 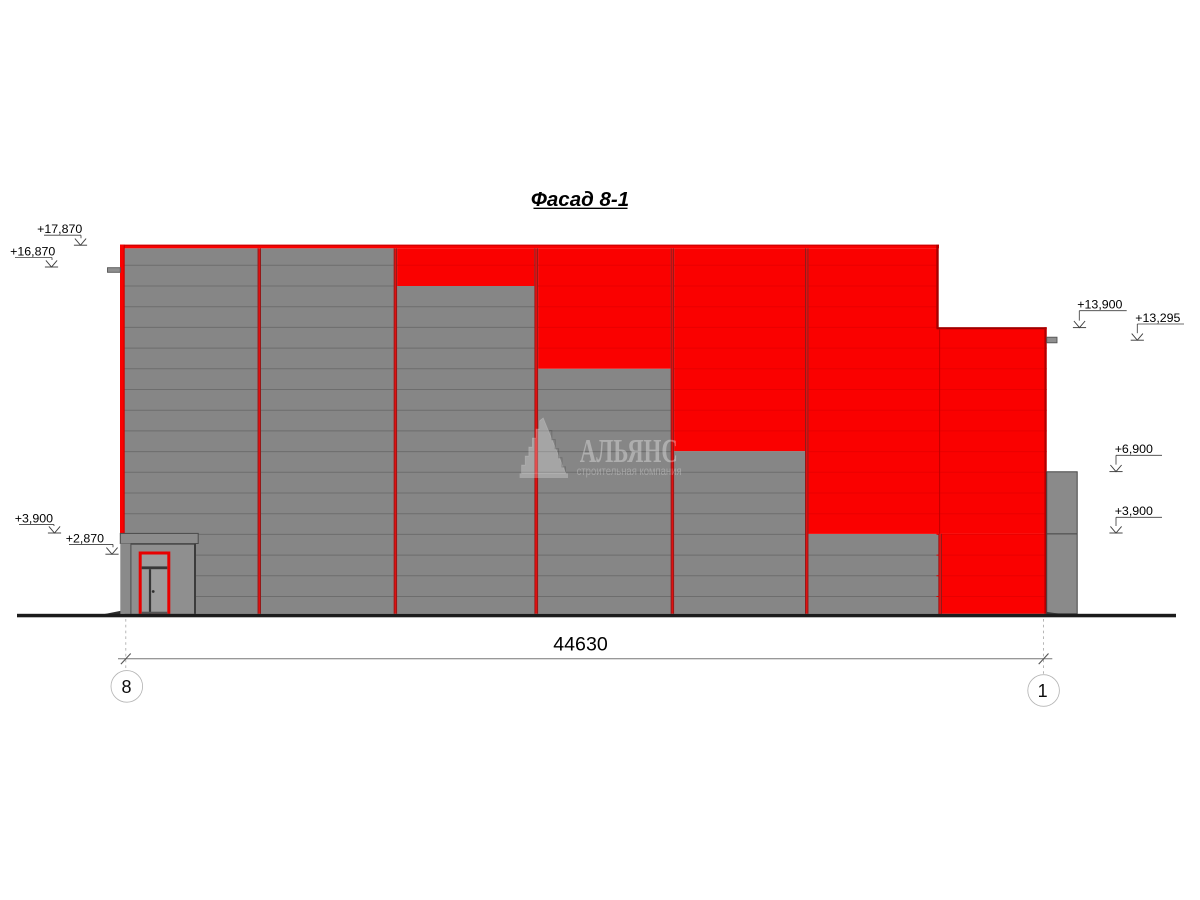 What do you see at coordinates (85, 538) in the screenshot?
I see `svg-text: +2,870` at bounding box center [85, 538].